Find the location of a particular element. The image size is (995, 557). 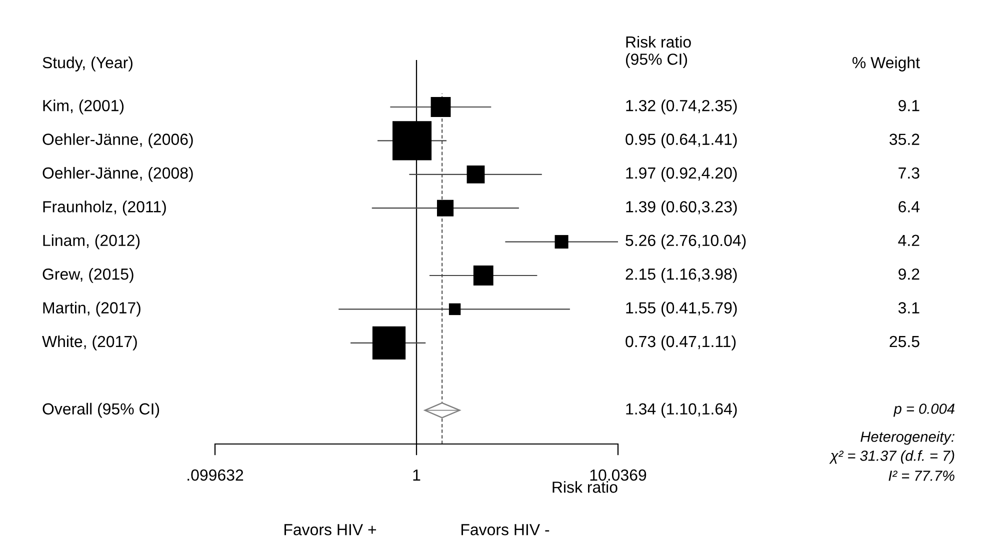

text: 6.4 is located at coordinates (909, 206).